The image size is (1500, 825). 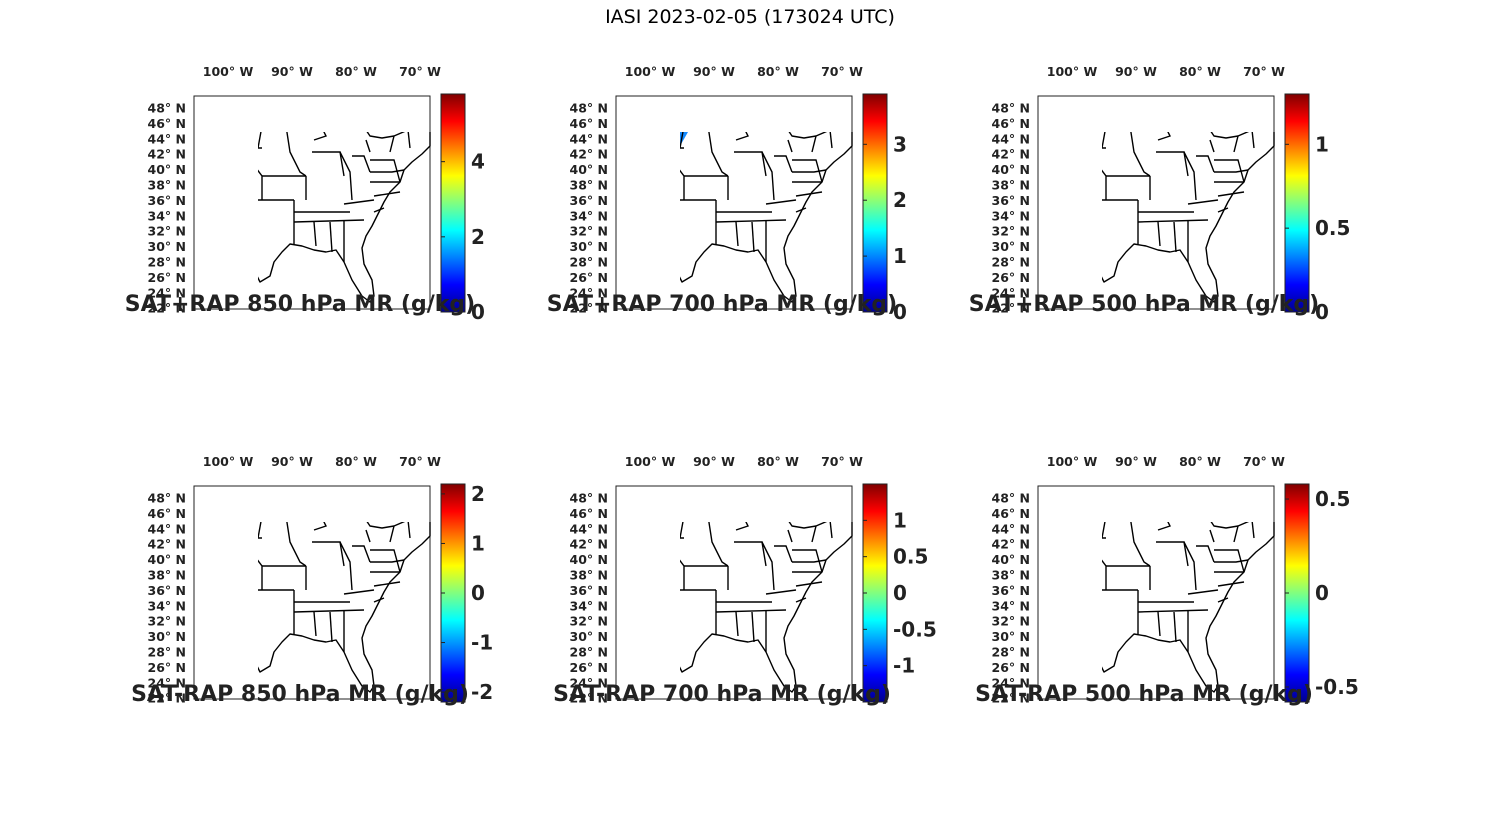 I want to click on panel-title: SAT+RAP 700 hPa MR (g/kg), so click(x=722, y=304).